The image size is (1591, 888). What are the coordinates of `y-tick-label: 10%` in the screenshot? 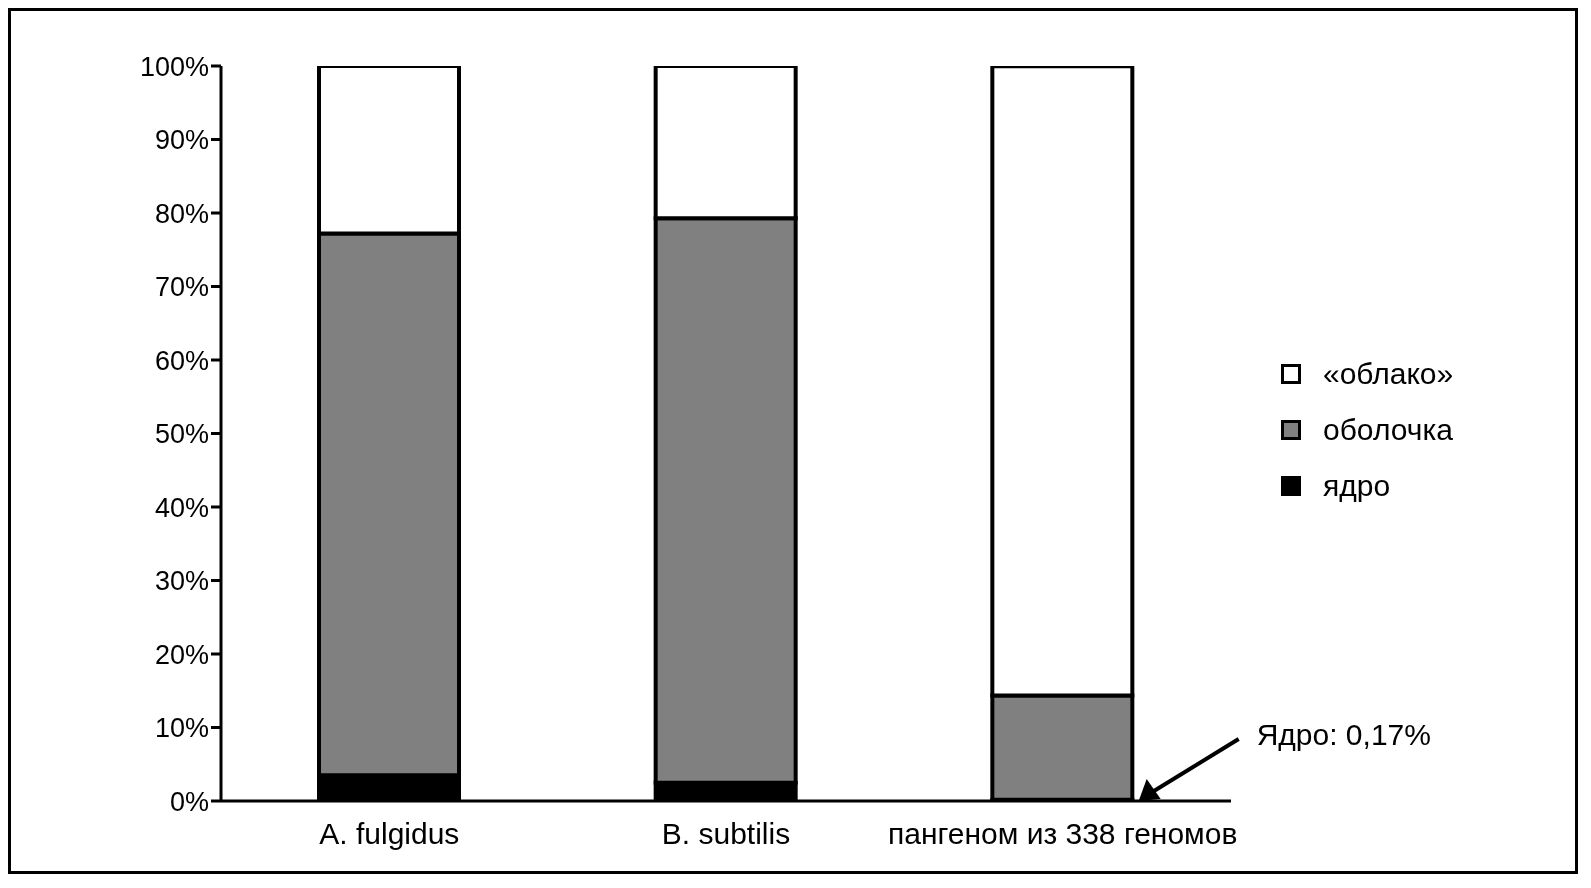 It's located at (181, 728).